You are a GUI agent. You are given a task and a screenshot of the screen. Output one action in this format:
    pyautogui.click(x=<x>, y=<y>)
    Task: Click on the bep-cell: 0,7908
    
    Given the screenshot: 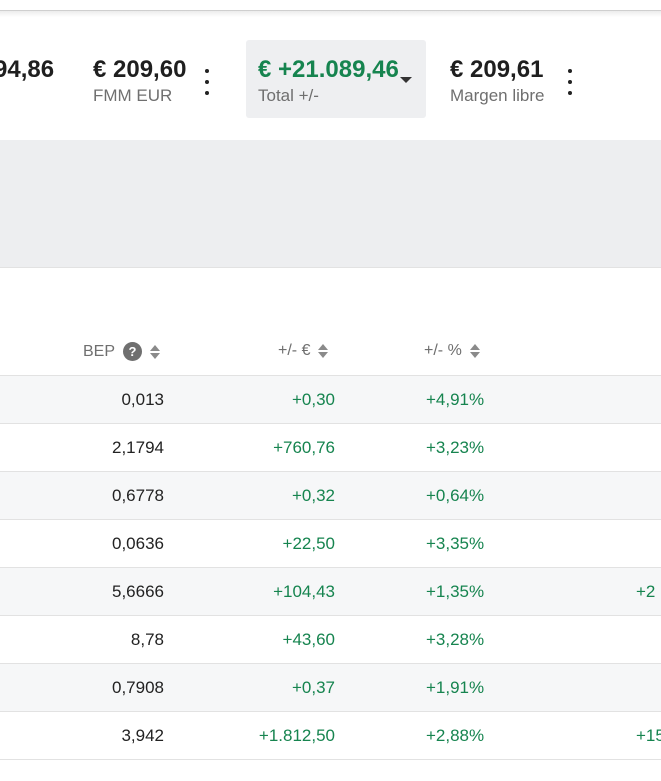 What is the action you would take?
    pyautogui.click(x=138, y=687)
    